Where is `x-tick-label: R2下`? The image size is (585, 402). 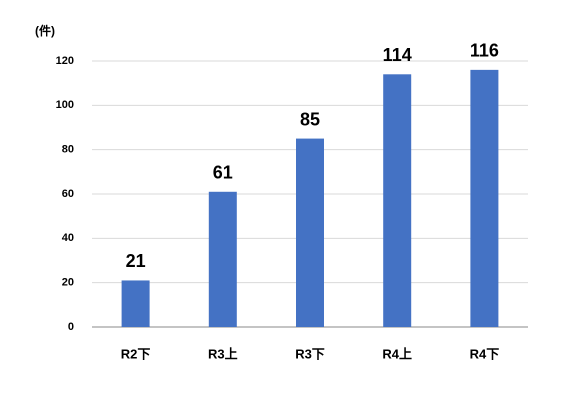
x-tick-label: R2下 is located at coordinates (136, 353).